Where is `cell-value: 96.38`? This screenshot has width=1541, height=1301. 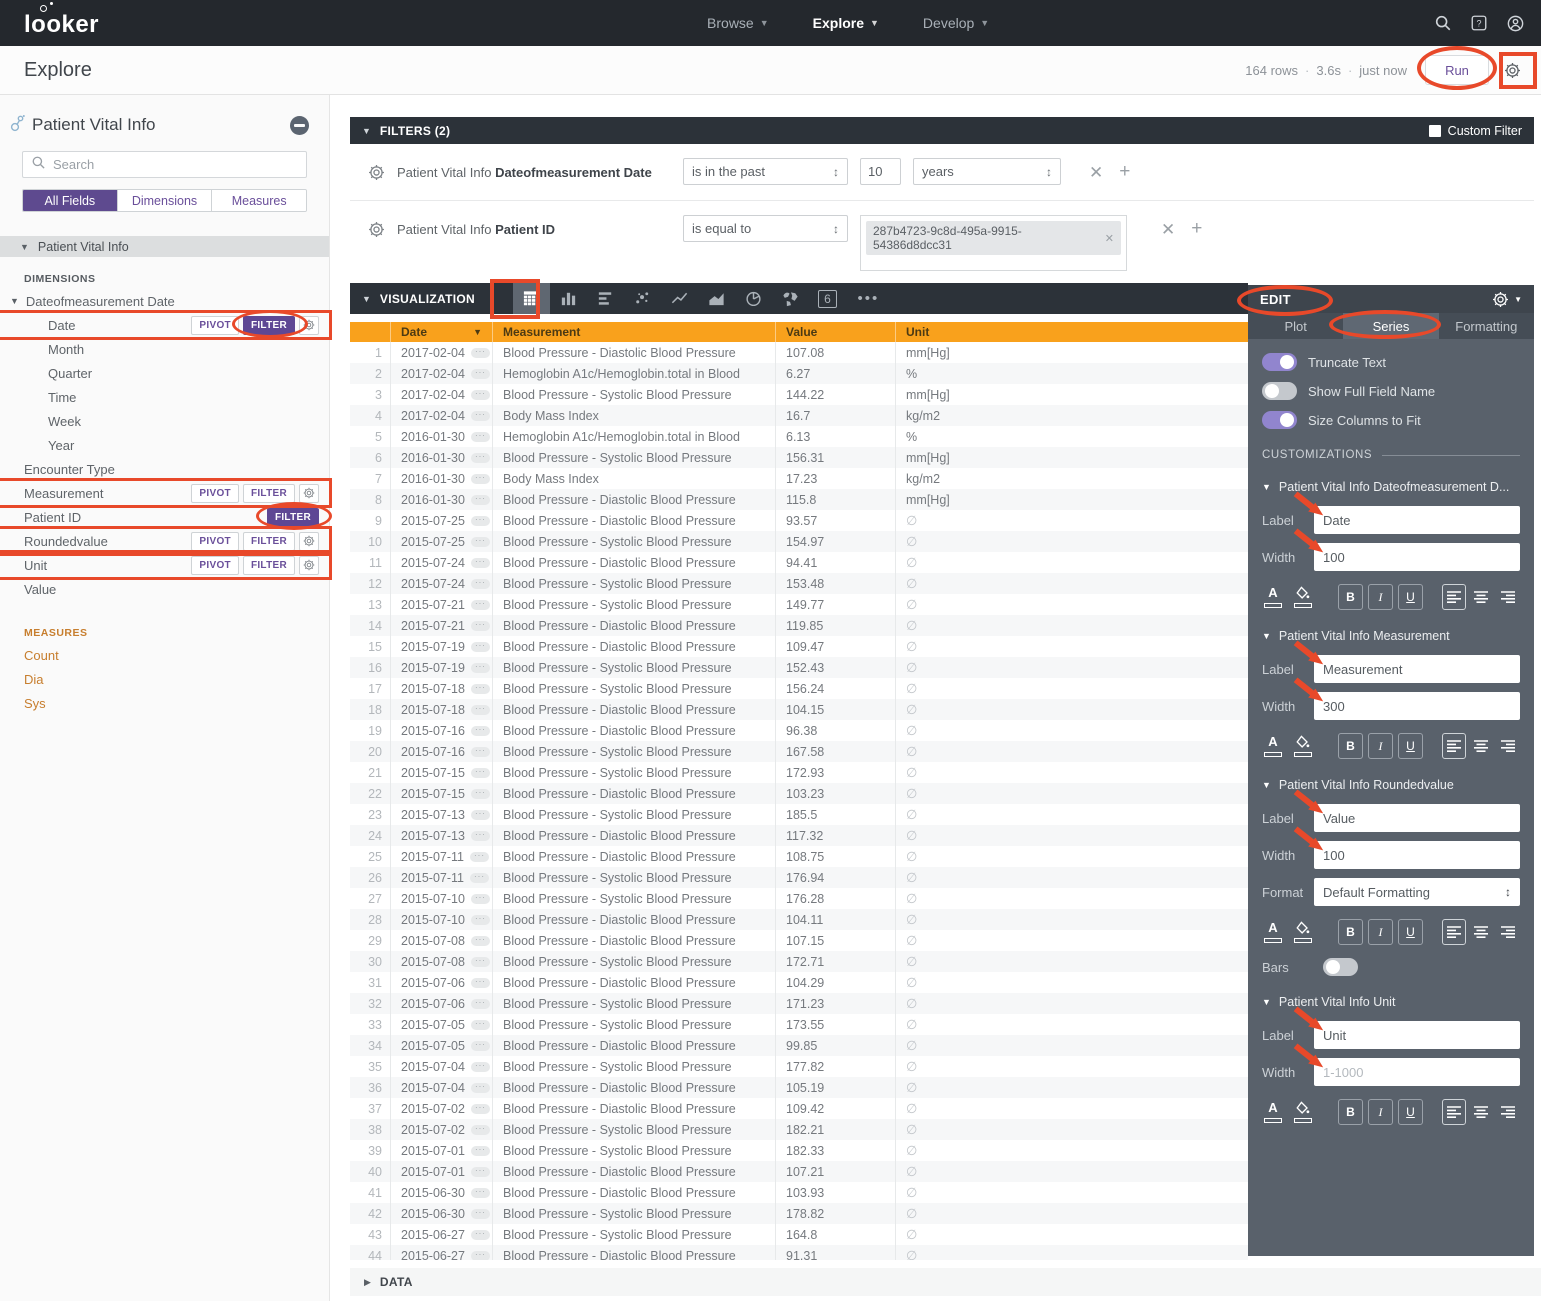 cell-value: 96.38 is located at coordinates (835, 730).